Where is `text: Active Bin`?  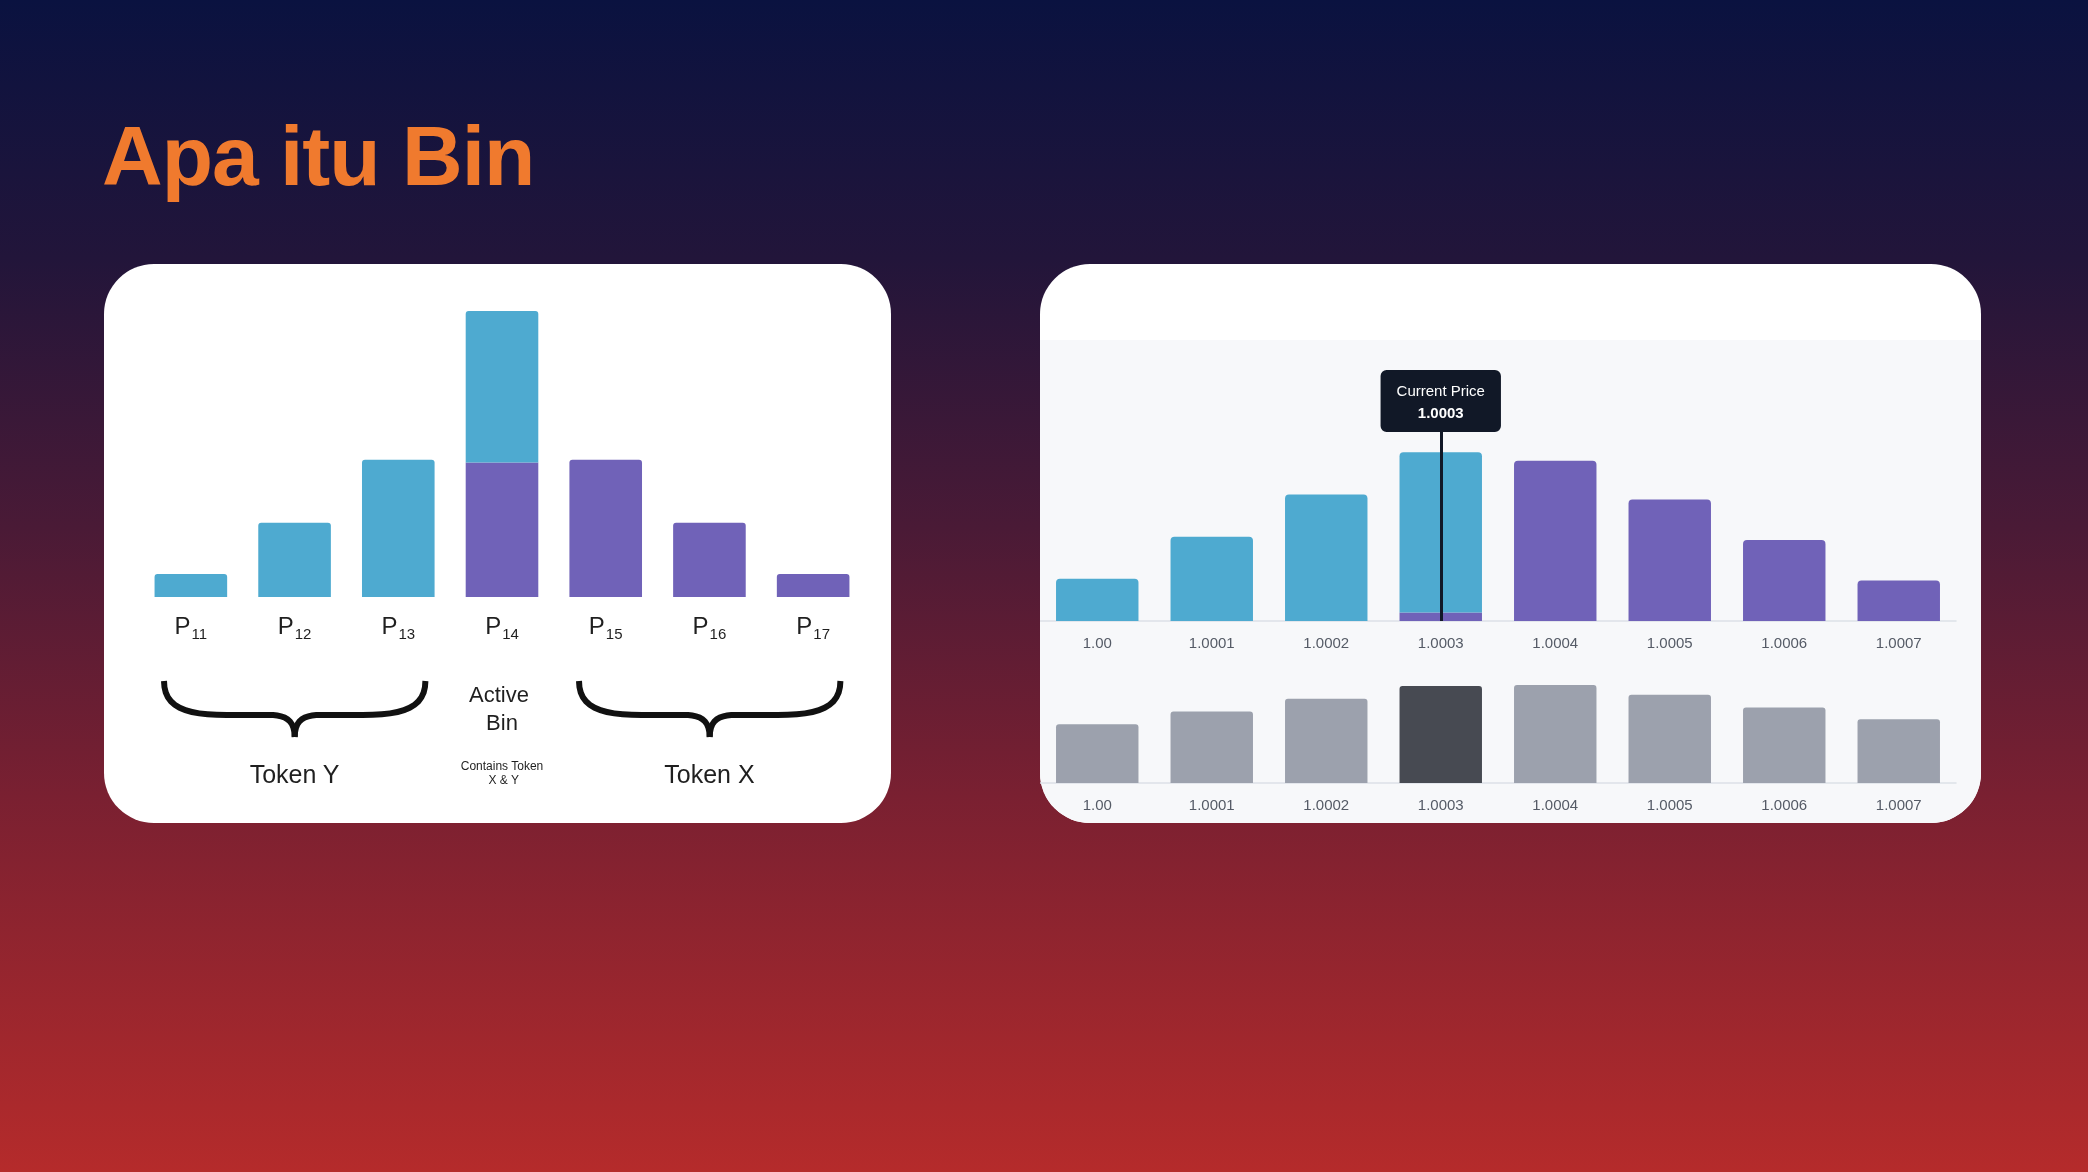 text: Active Bin is located at coordinates (502, 708).